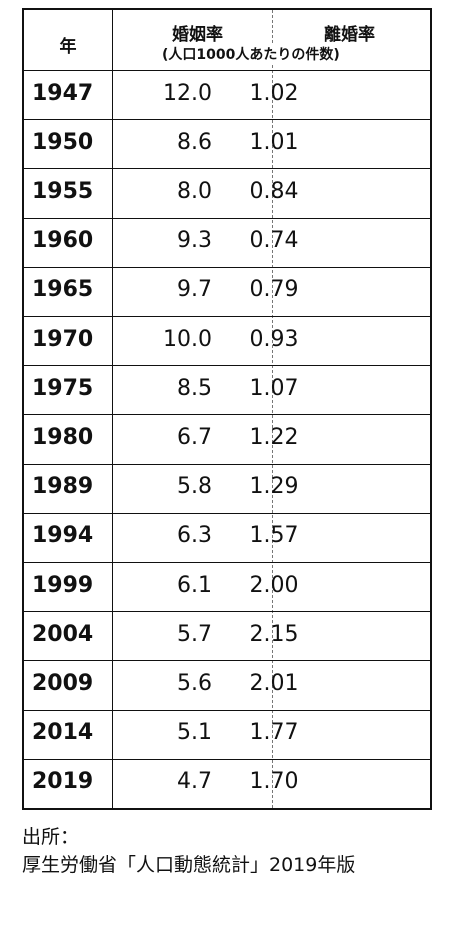  What do you see at coordinates (274, 241) in the screenshot?
I see `divorce-cell: 0.74` at bounding box center [274, 241].